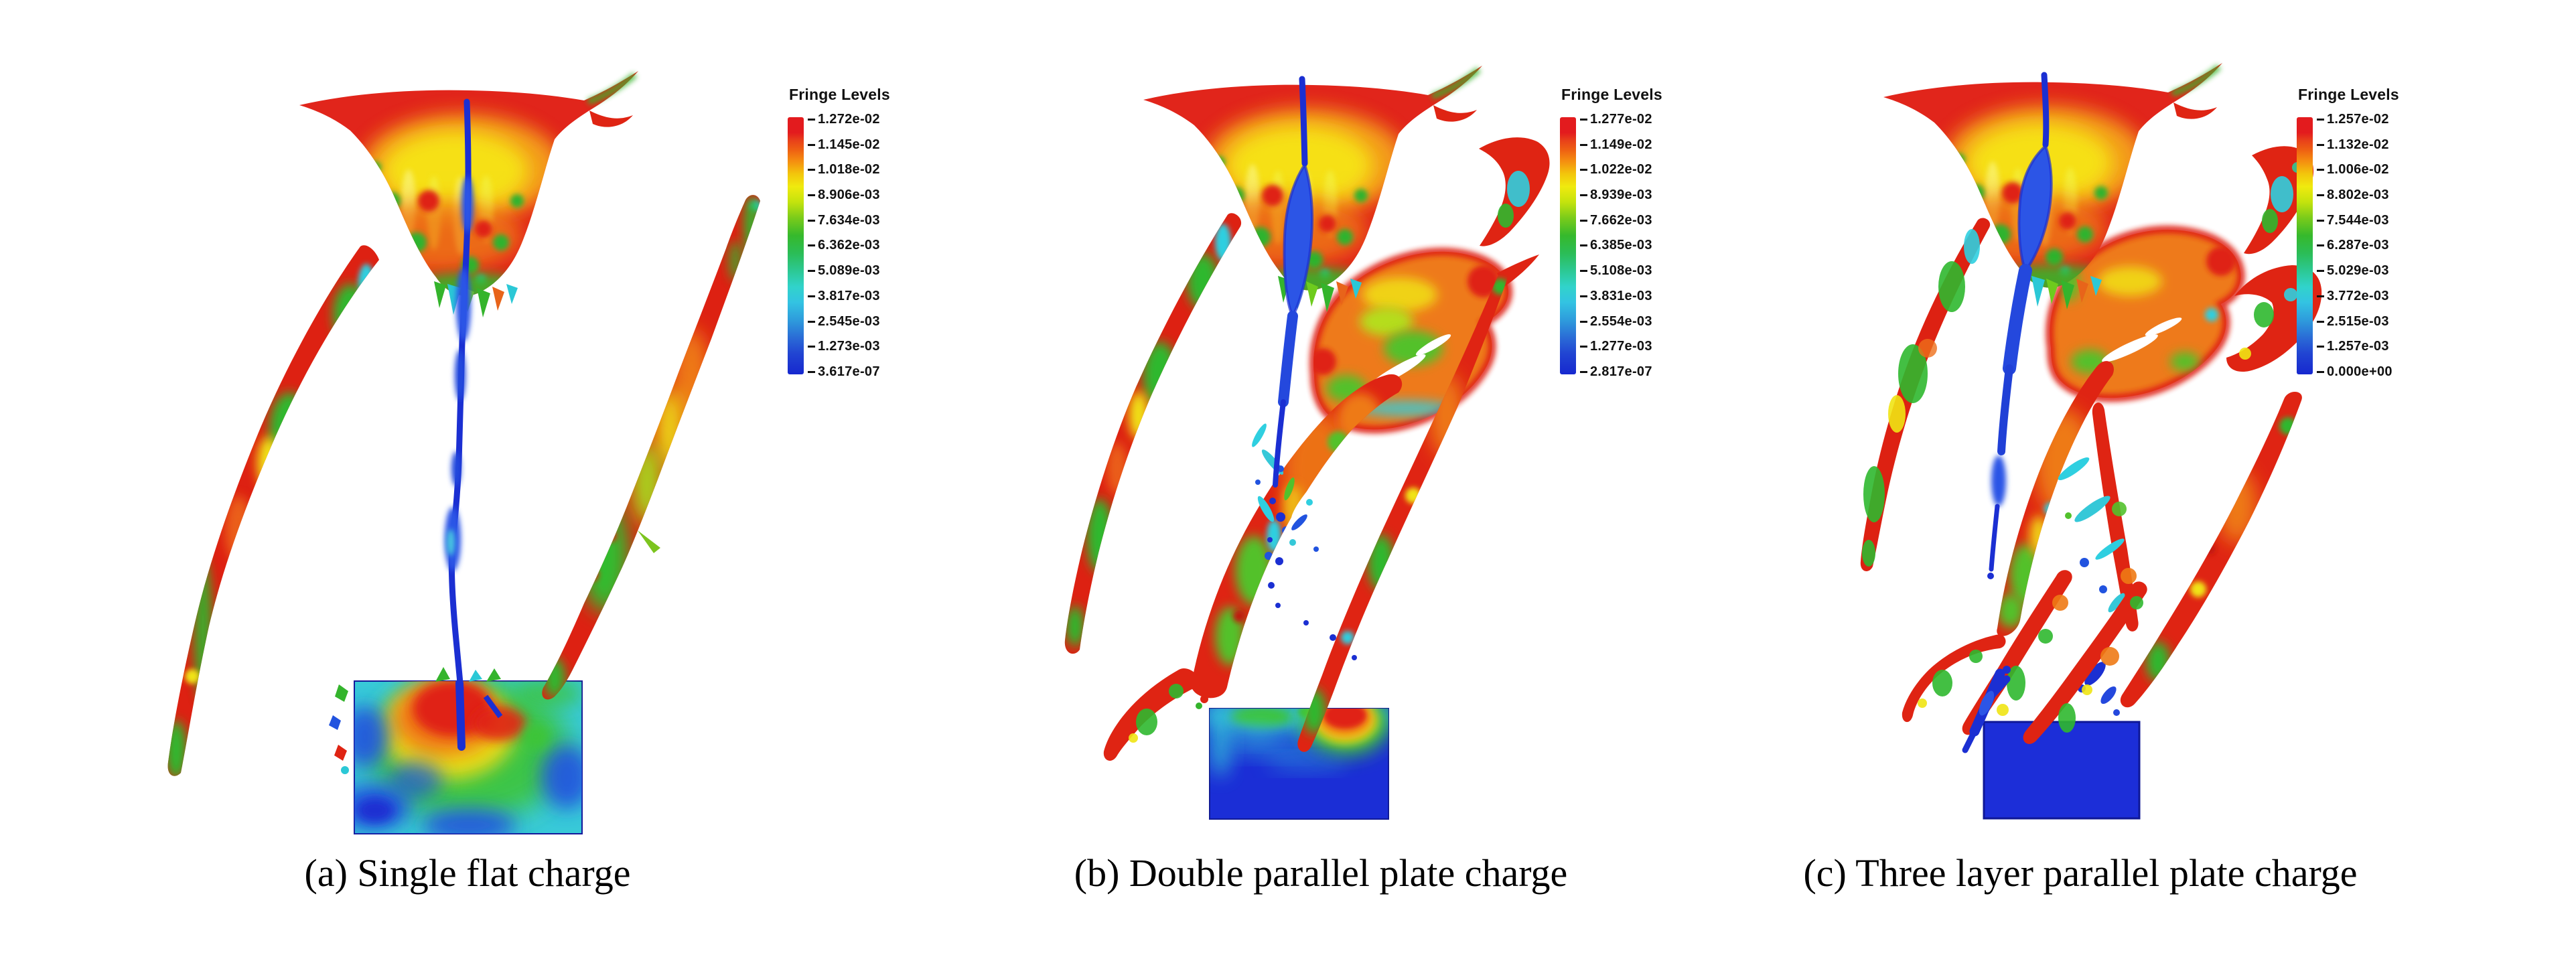  I want to click on legend-tick: 5.108e-03, so click(1616, 271).